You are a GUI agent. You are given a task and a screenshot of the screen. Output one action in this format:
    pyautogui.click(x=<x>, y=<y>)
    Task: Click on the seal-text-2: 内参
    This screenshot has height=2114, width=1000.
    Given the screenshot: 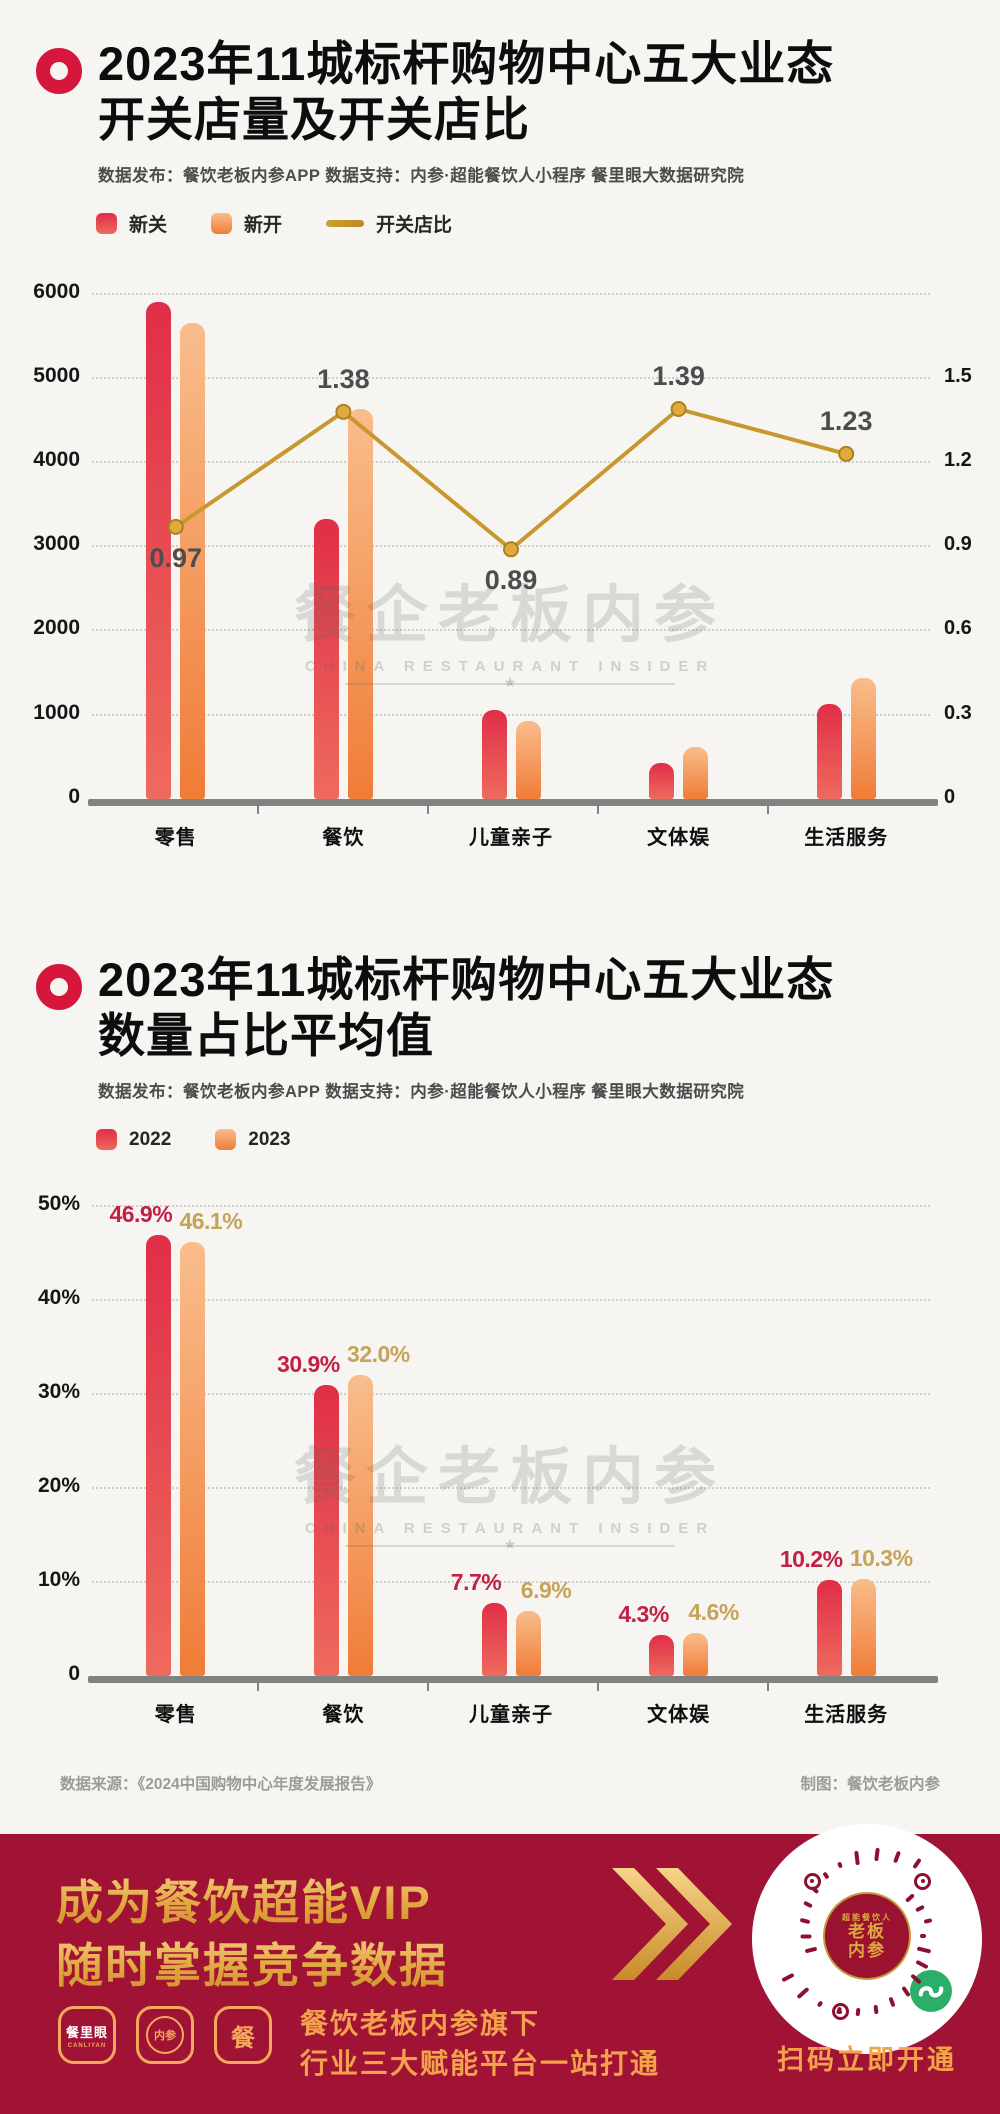 What is the action you would take?
    pyautogui.click(x=867, y=1950)
    